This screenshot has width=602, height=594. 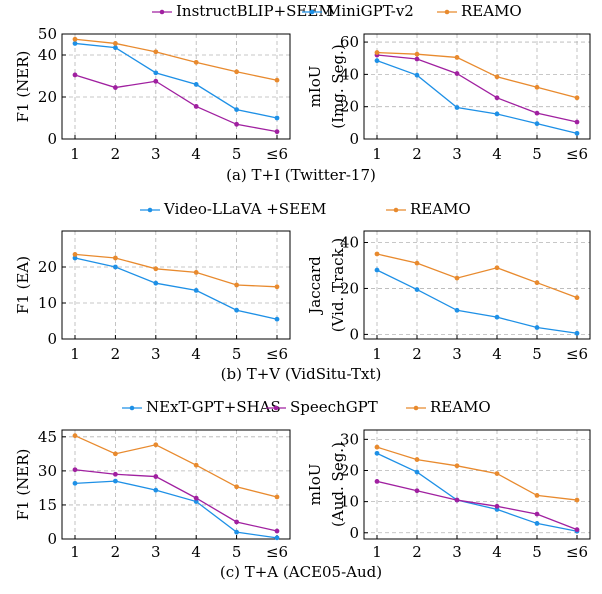 I want to click on chart-panel: 1 2 3 4 5 ≤6 0 20 40 50 F1 (NER), so click(x=152, y=94).